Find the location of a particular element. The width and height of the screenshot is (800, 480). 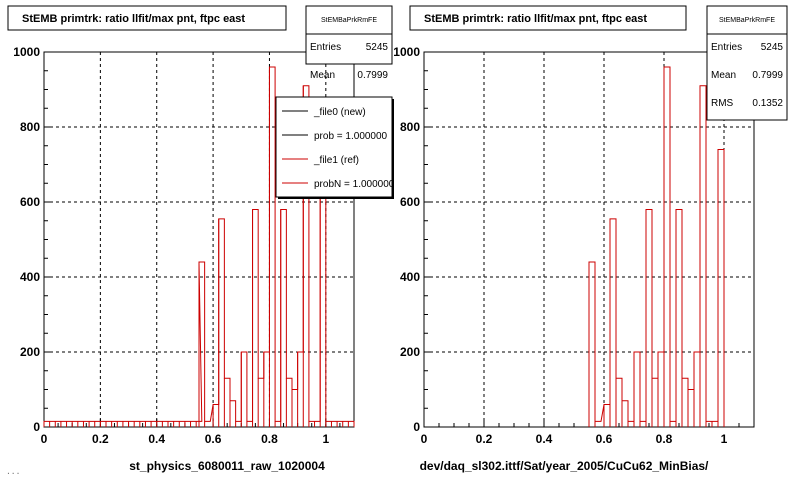

legend-label: prob = 1.000000 is located at coordinates (351, 136).